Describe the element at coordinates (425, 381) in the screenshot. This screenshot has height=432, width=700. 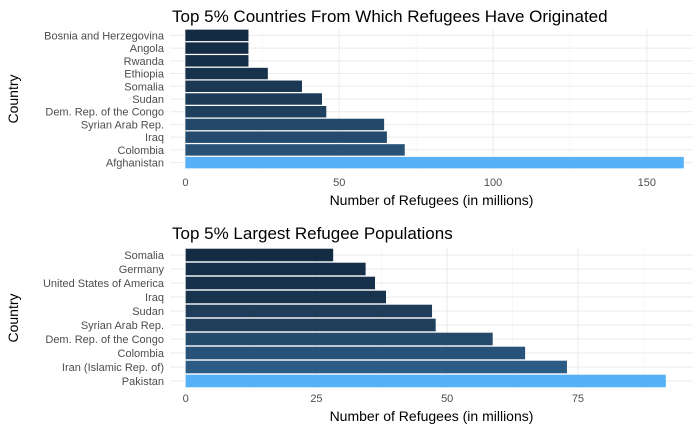
I see `bar-pakistan` at that location.